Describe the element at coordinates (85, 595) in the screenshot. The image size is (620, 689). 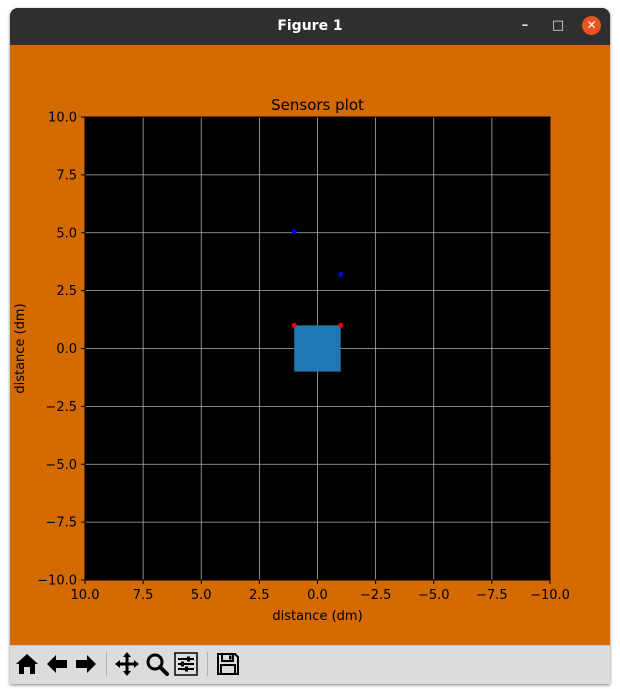
I see `x-tick-label: 10.0` at that location.